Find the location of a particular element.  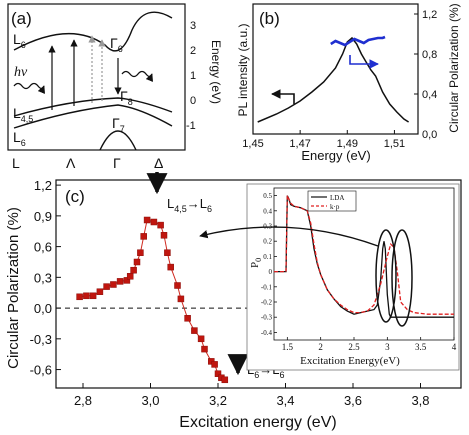

y-tick-label: -0,3 is located at coordinates (41, 339).